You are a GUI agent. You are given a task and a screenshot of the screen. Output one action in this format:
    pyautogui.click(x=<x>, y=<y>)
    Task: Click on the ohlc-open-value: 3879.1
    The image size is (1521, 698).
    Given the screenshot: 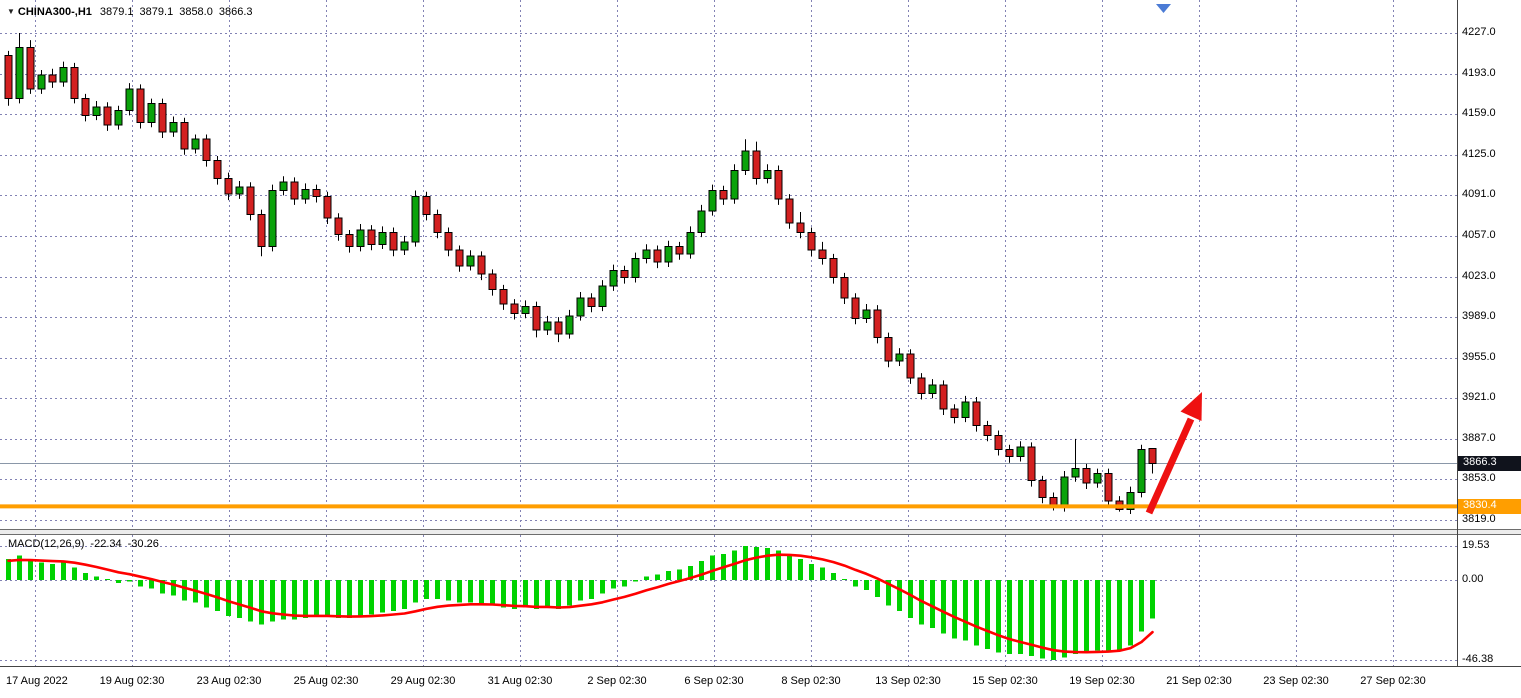 What is the action you would take?
    pyautogui.click(x=116, y=12)
    